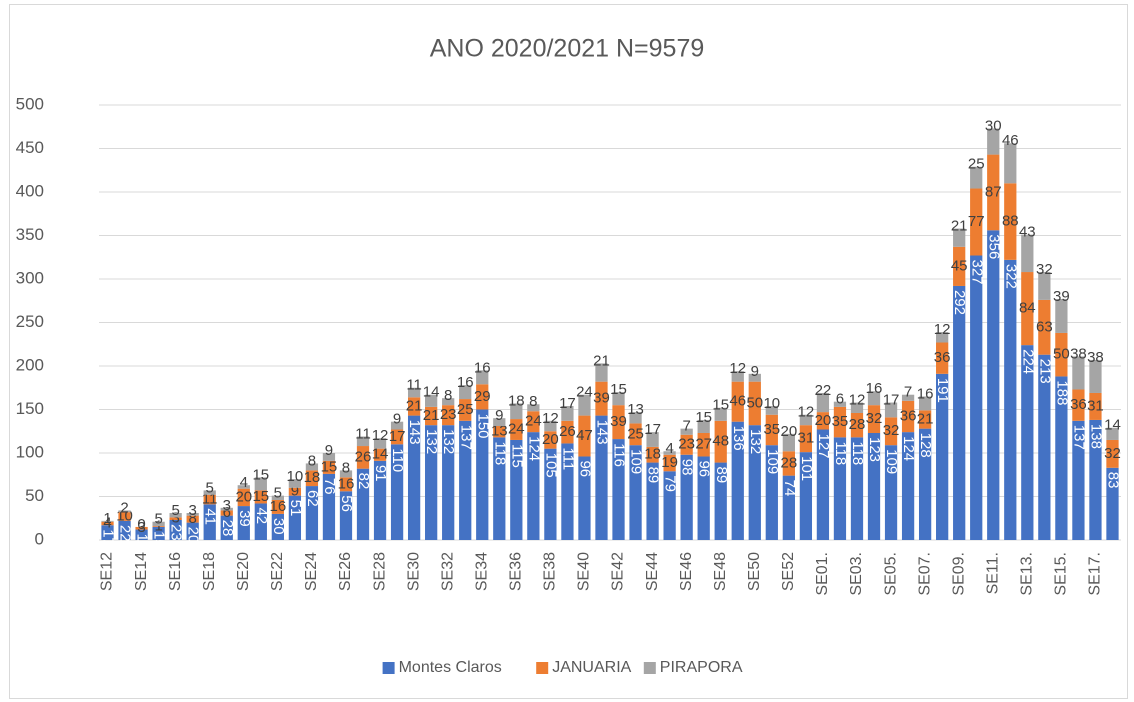 The height and width of the screenshot is (702, 1134). What do you see at coordinates (210, 499) in the screenshot?
I see `data-label: 11` at bounding box center [210, 499].